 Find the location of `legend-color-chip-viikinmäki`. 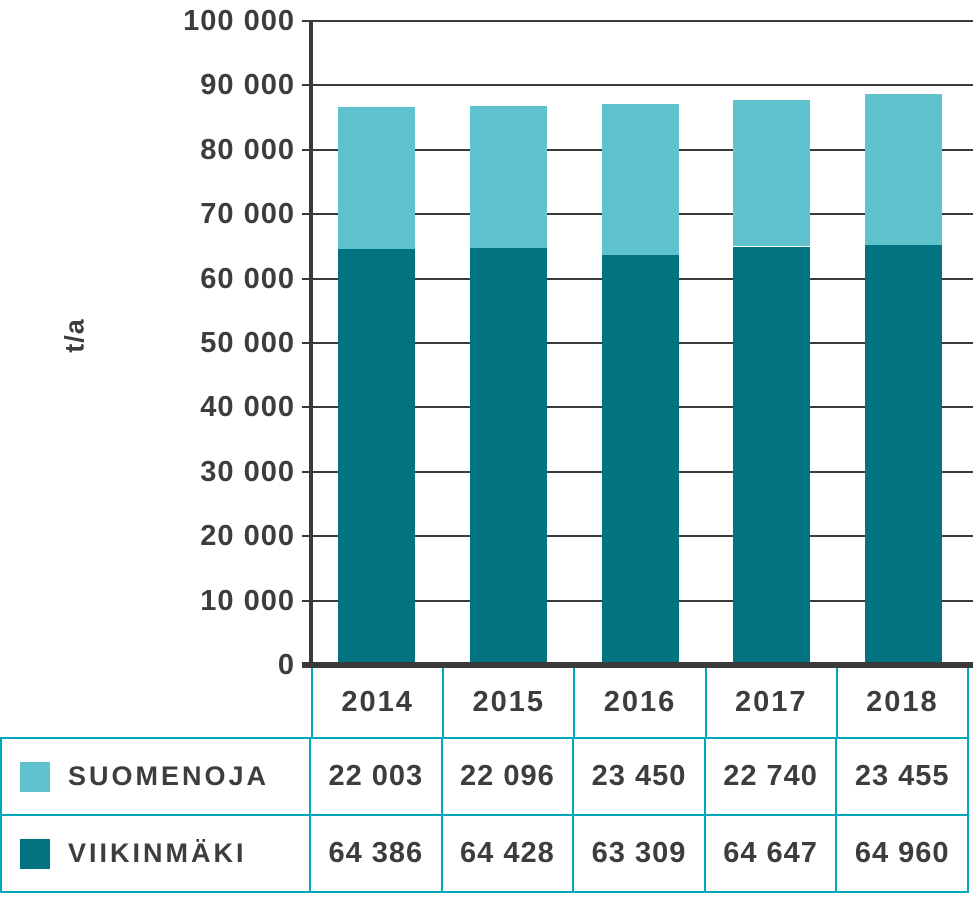

legend-color-chip-viikinmäki is located at coordinates (35, 853).